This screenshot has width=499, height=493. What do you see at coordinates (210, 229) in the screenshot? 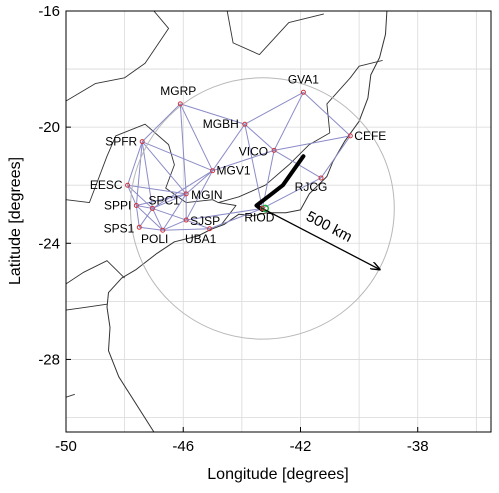
I see `station-marker-uba1` at bounding box center [210, 229].